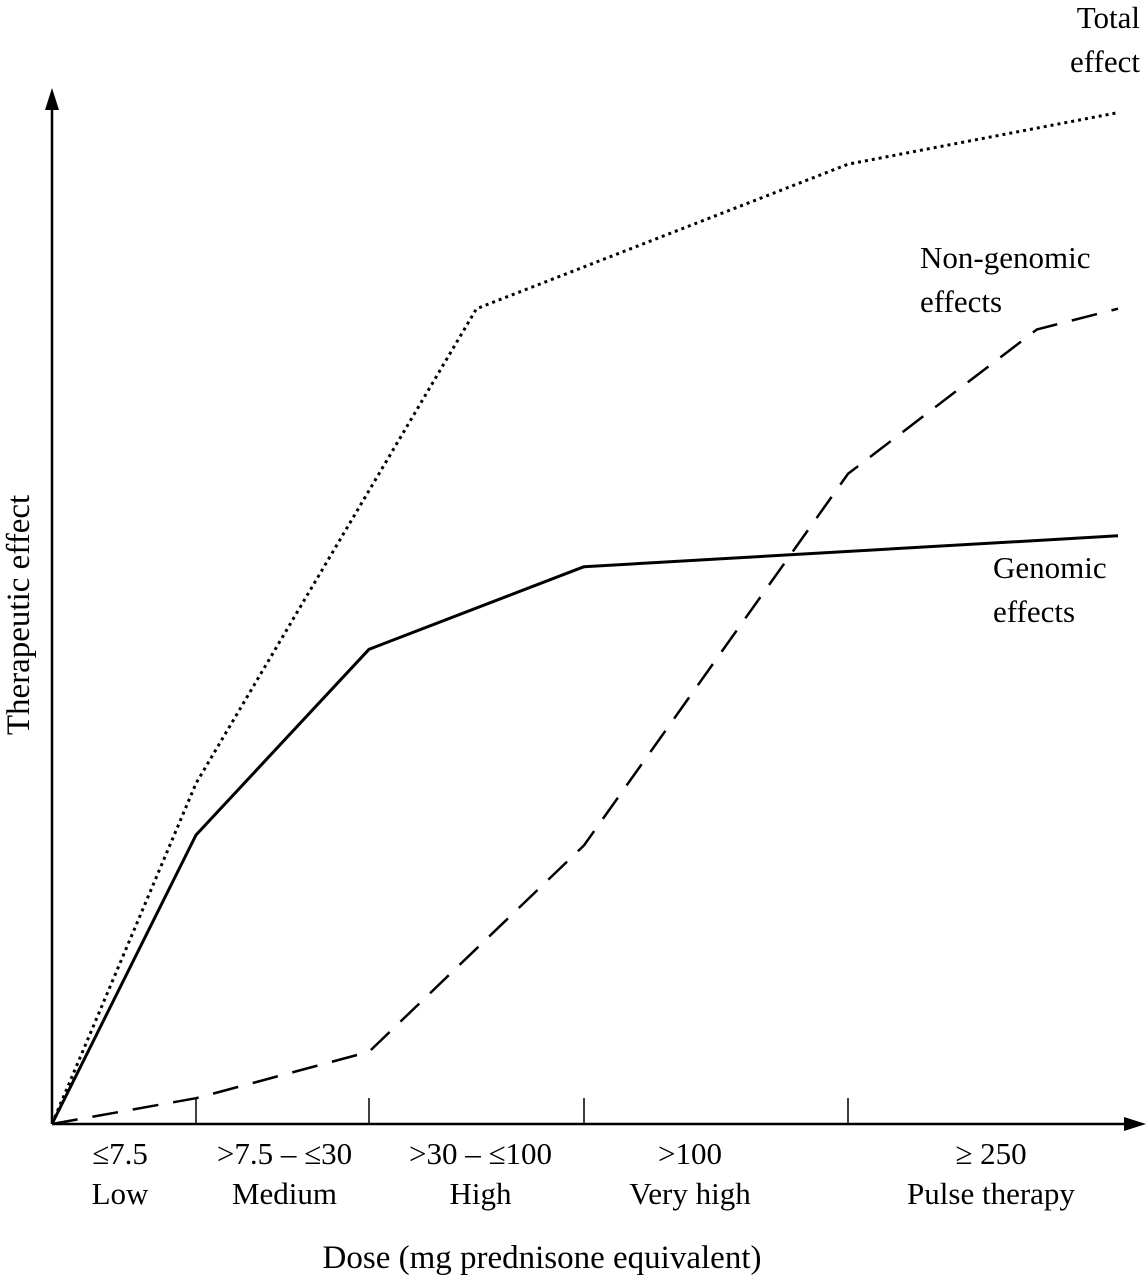  Describe the element at coordinates (1005, 257) in the screenshot. I see `series-label: Non-genomic` at that location.